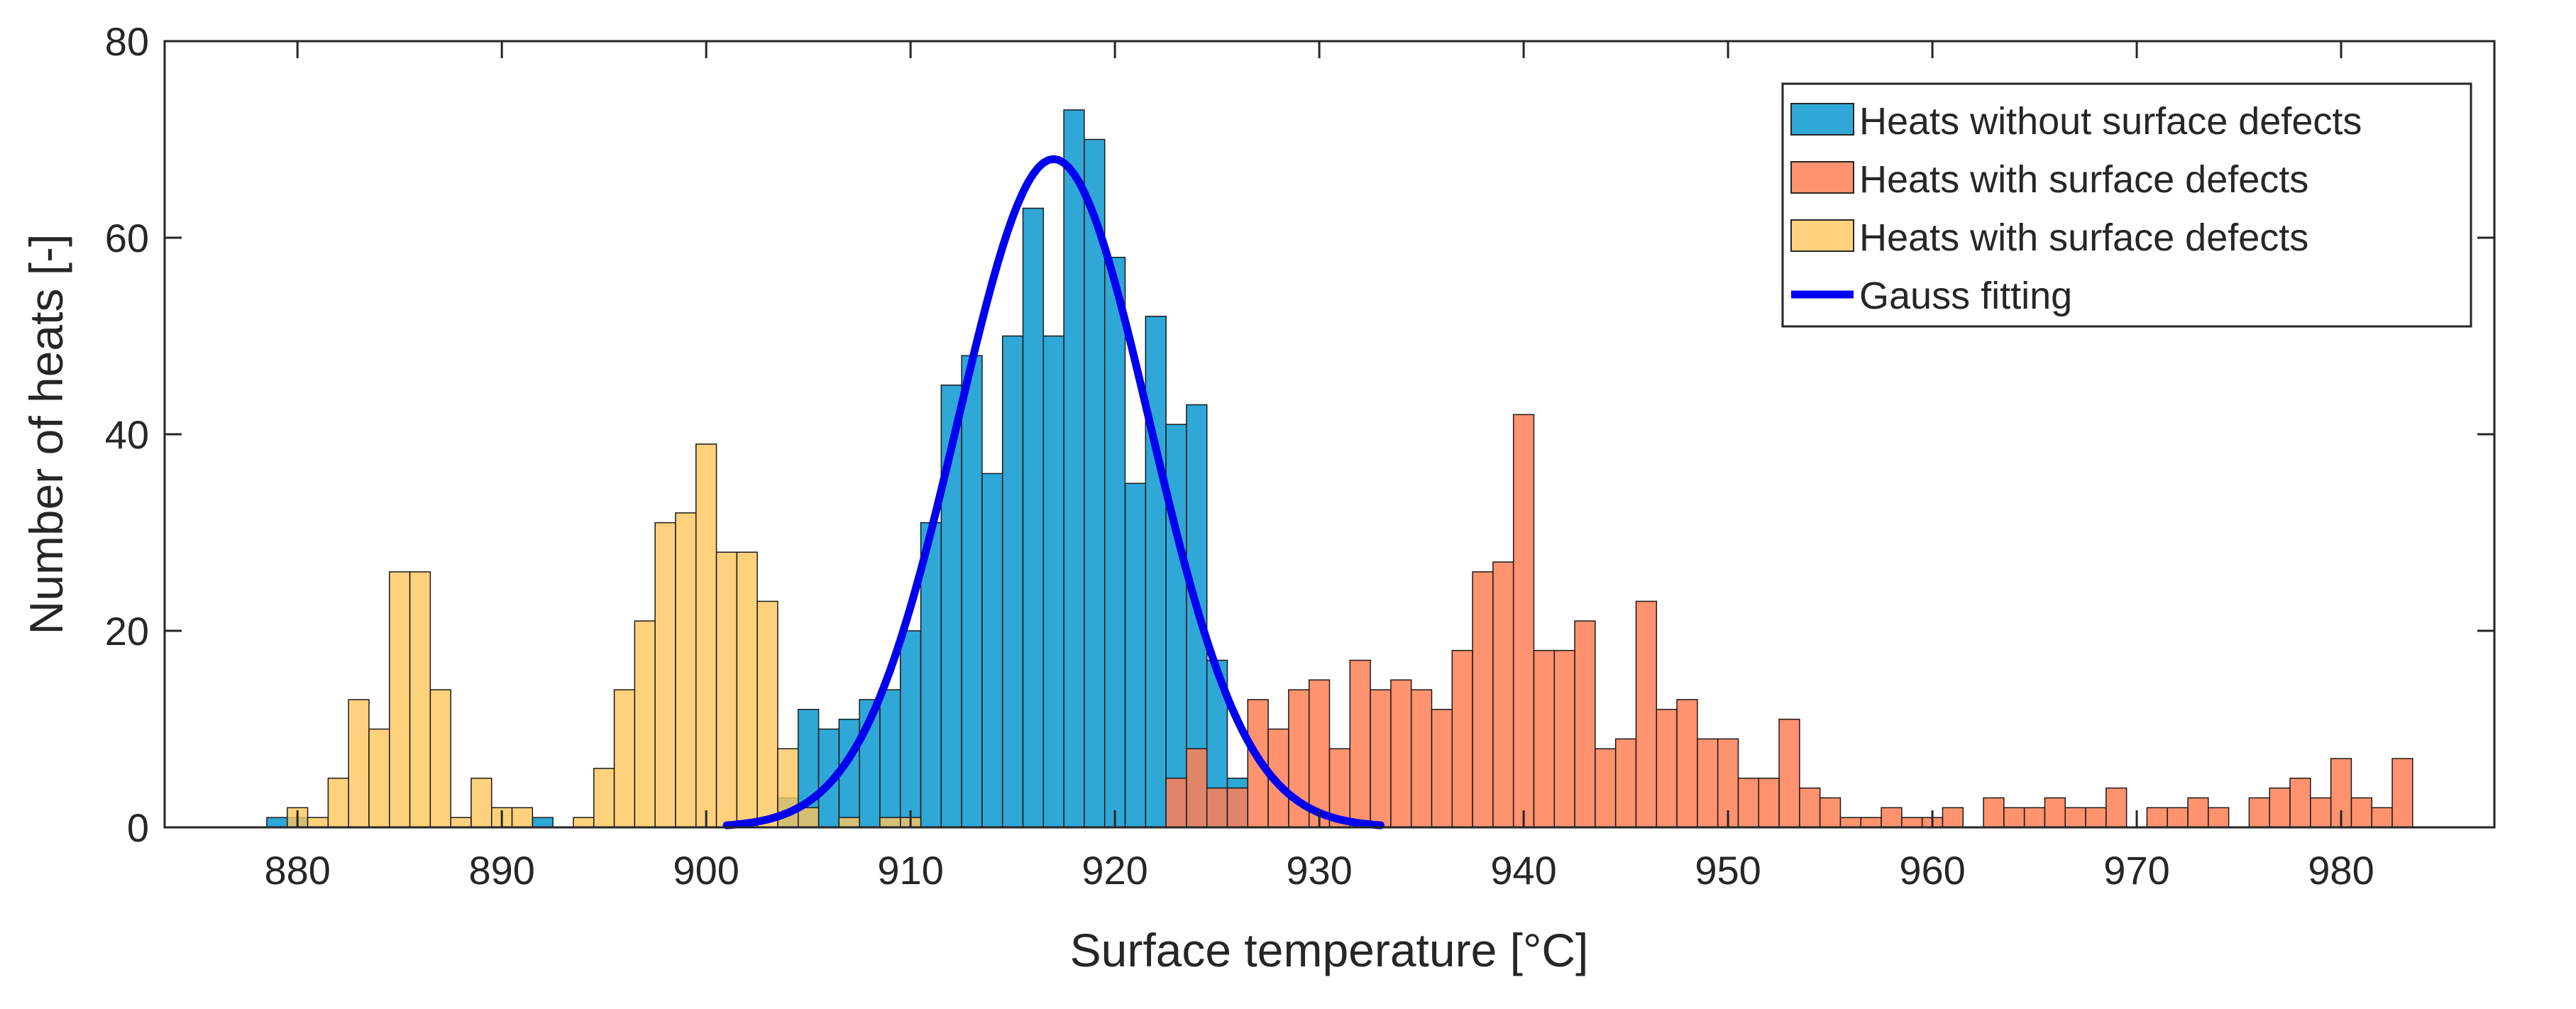 The height and width of the screenshot is (1009, 2576). What do you see at coordinates (297, 871) in the screenshot?
I see `x-tick-label: 880` at bounding box center [297, 871].